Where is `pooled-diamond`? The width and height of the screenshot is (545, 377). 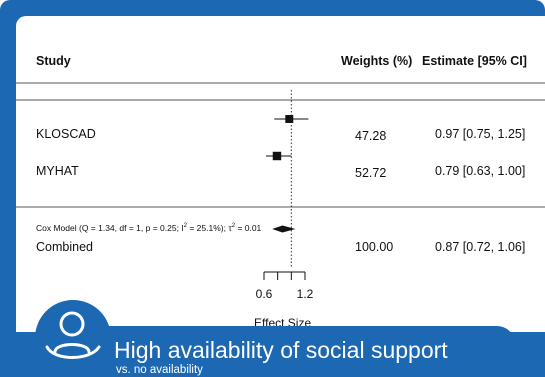 pooled-diamond is located at coordinates (283, 229).